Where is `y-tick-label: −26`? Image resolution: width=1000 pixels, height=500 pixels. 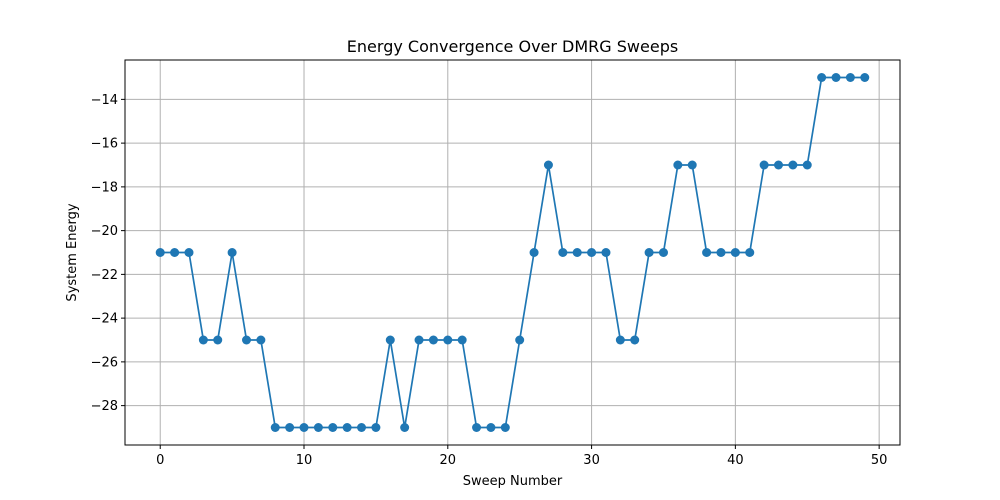 y-tick-label: −26 is located at coordinates (104, 362).